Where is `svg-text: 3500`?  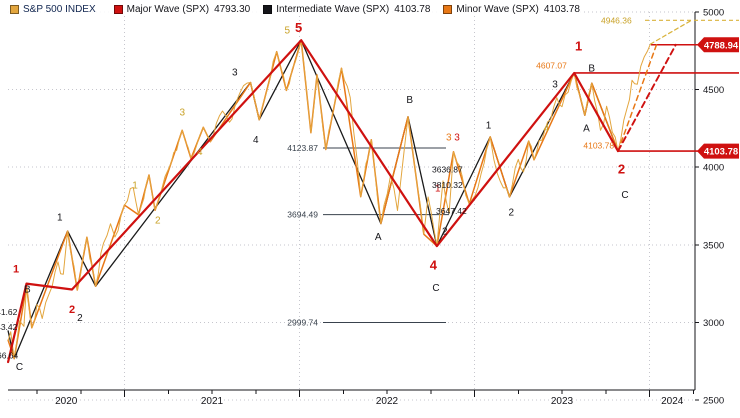
svg-text: 3500 is located at coordinates (713, 245).